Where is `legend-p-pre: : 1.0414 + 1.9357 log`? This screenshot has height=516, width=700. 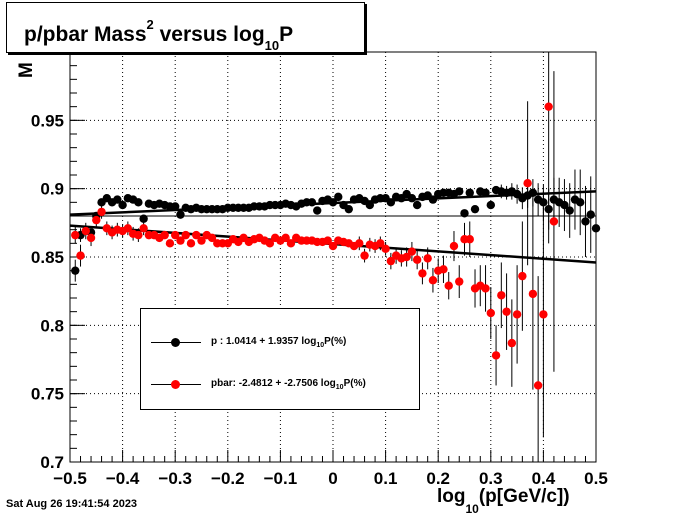 legend-p-pre: : 1.0414 + 1.9357 log is located at coordinates (267, 341).